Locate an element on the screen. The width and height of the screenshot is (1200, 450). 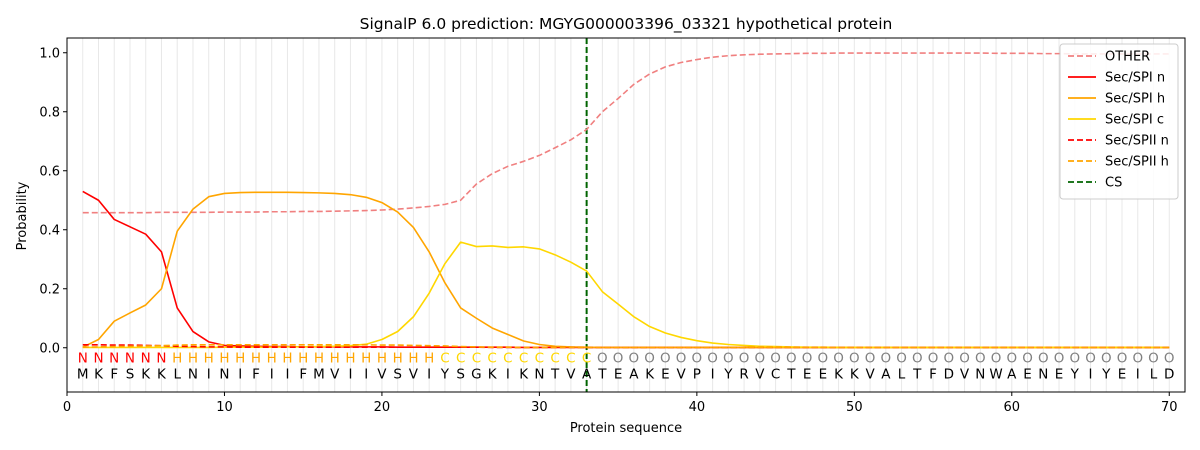
x-tick-label: 50 is located at coordinates (854, 407).